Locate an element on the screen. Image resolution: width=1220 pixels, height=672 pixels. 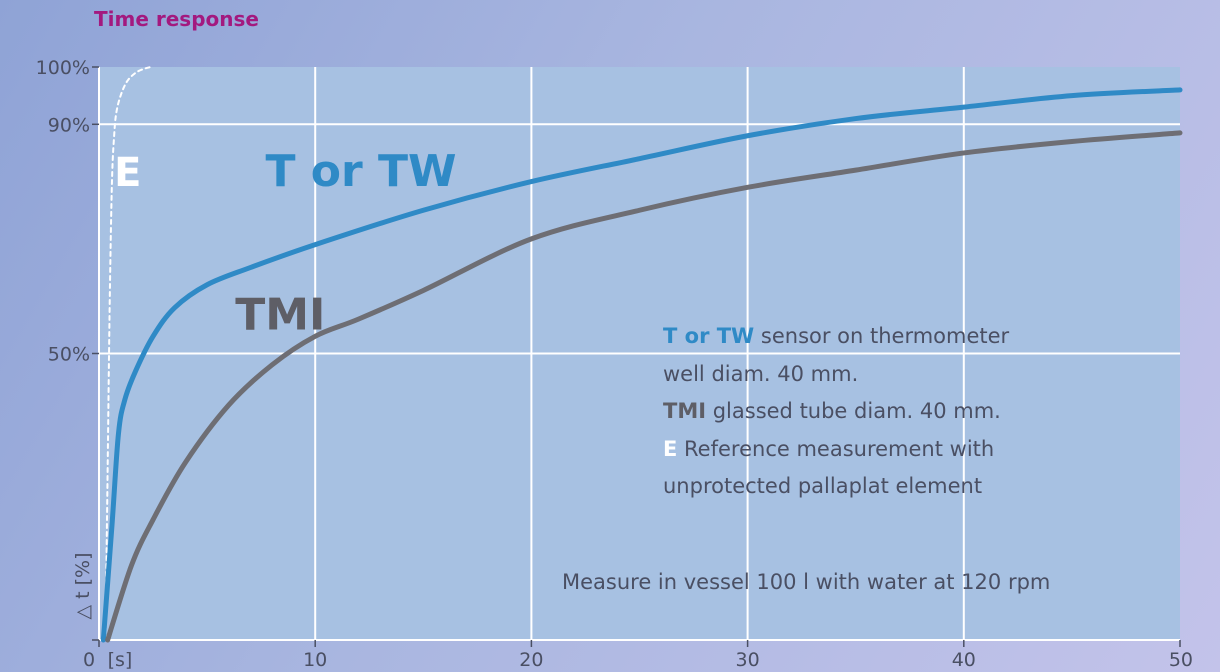
x-tick-label: 30 is located at coordinates (748, 660).